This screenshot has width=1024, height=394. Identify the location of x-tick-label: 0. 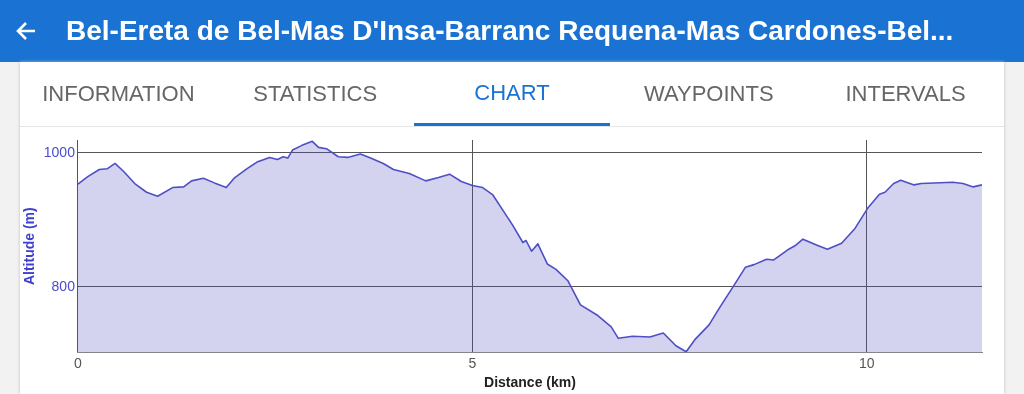
(78, 362).